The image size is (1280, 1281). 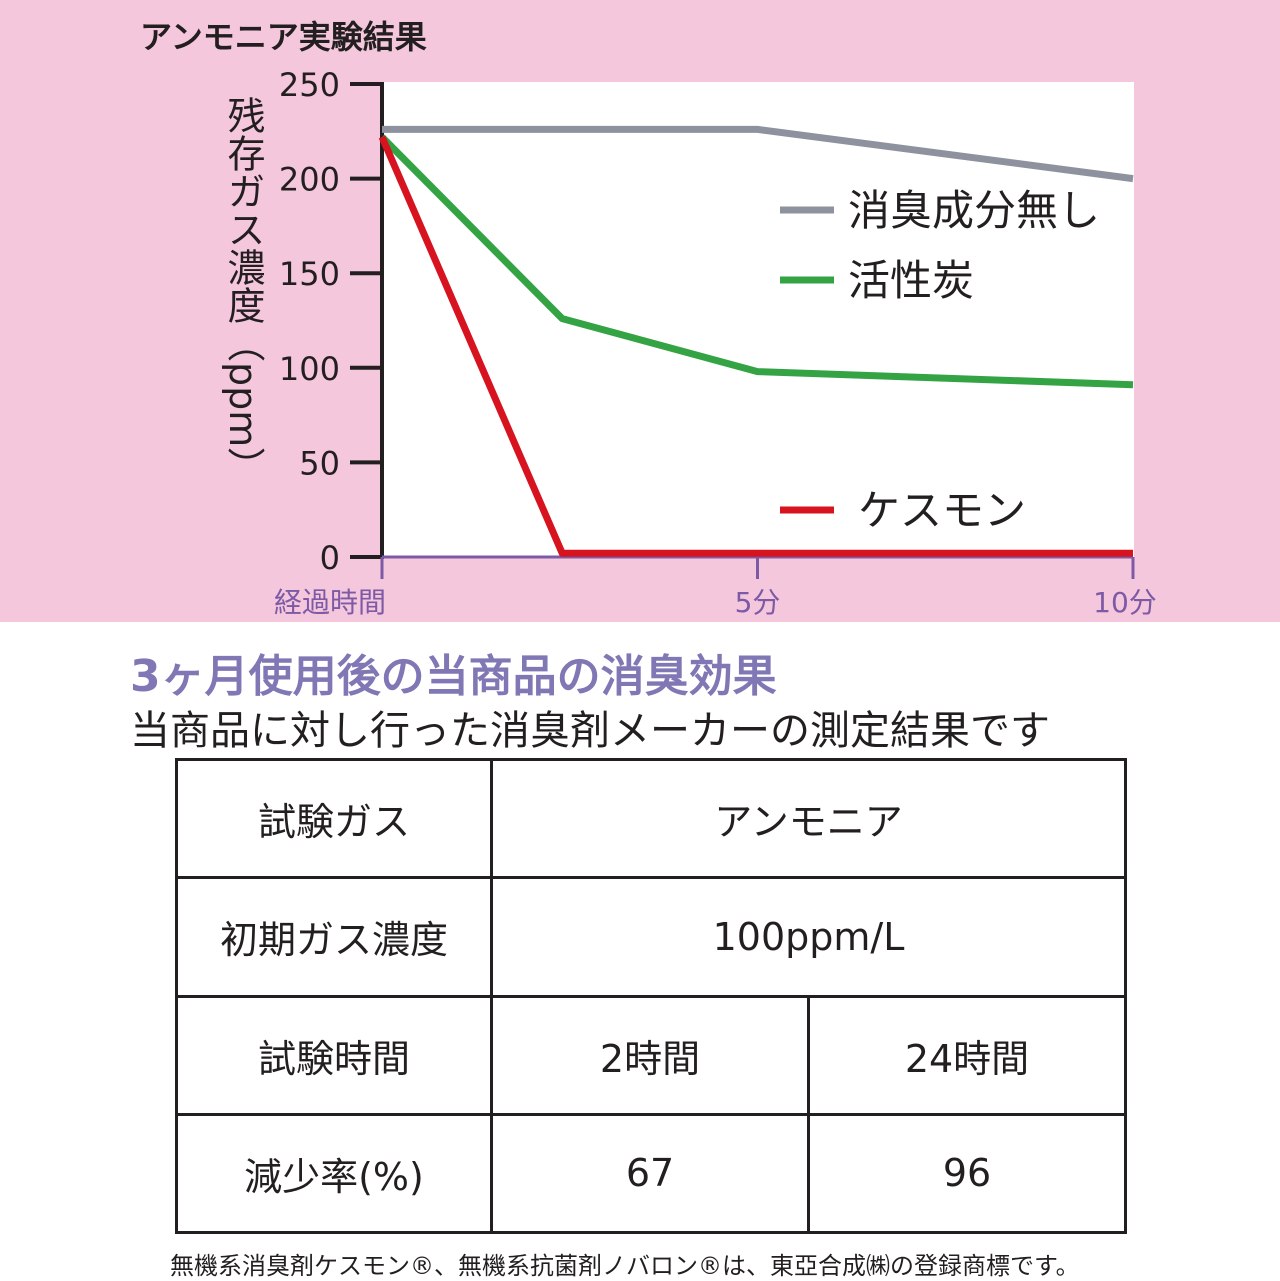 I want to click on table-row-concentration: 初期ガス濃度 100ppm/L, so click(x=651, y=937).